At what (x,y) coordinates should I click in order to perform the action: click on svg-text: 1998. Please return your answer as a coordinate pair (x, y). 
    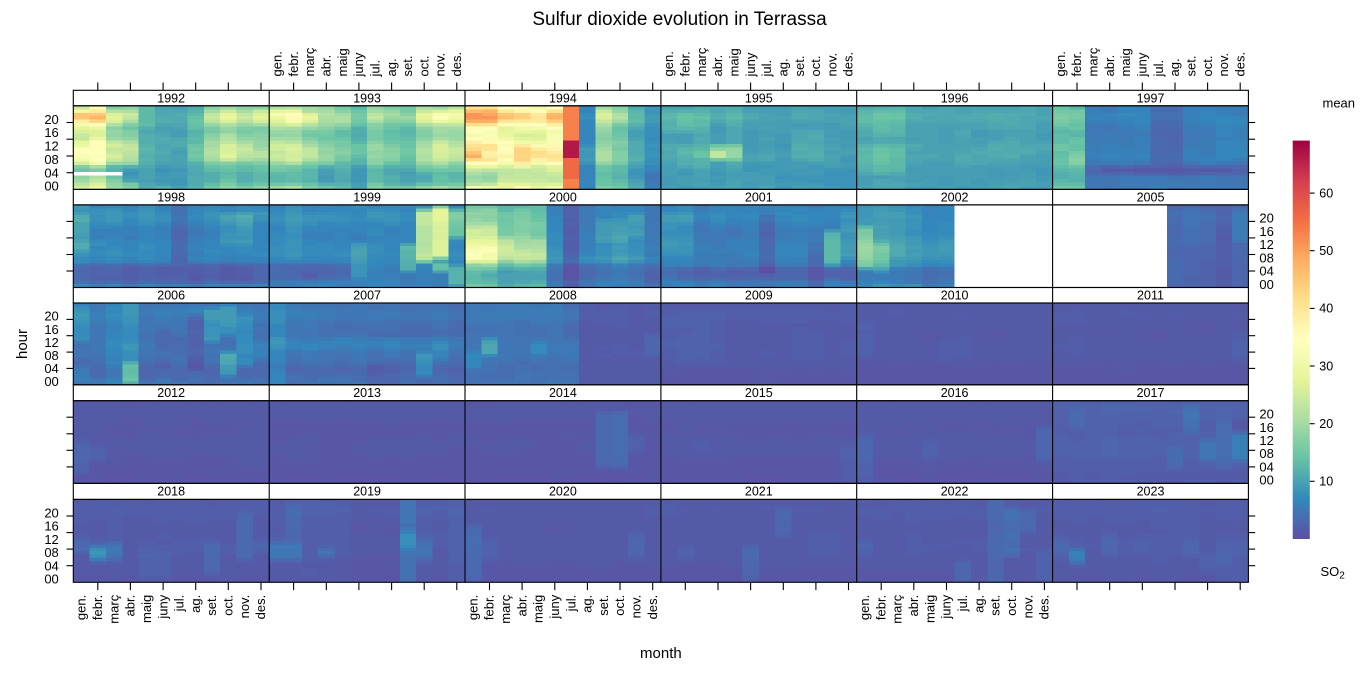
    Looking at the image, I should click on (171, 198).